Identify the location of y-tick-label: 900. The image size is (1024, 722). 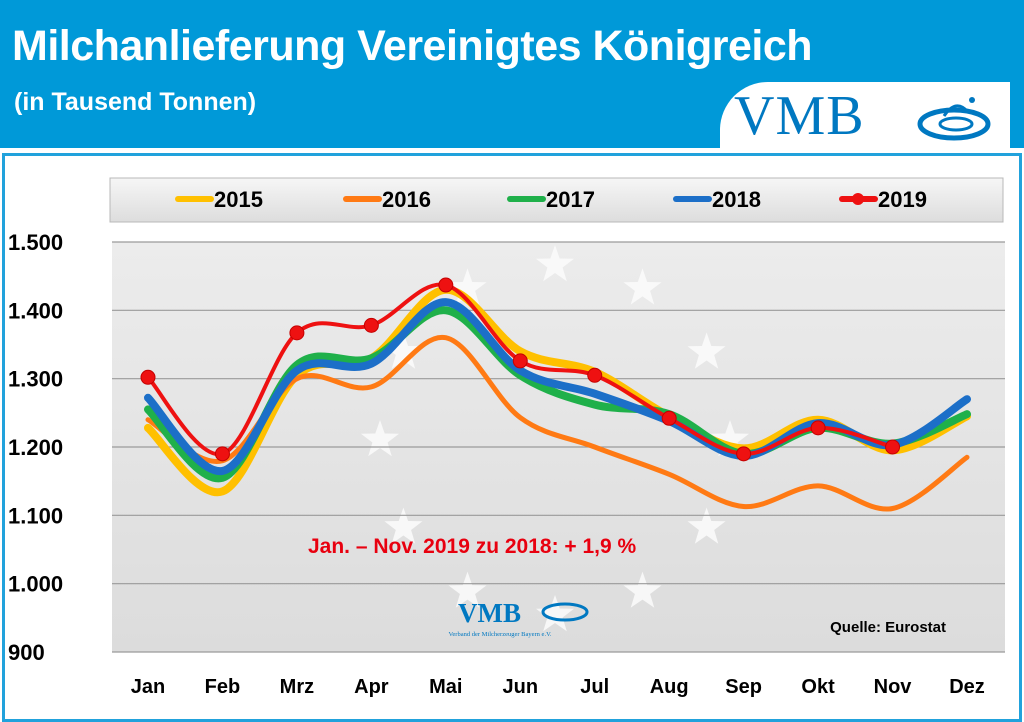
(26, 652).